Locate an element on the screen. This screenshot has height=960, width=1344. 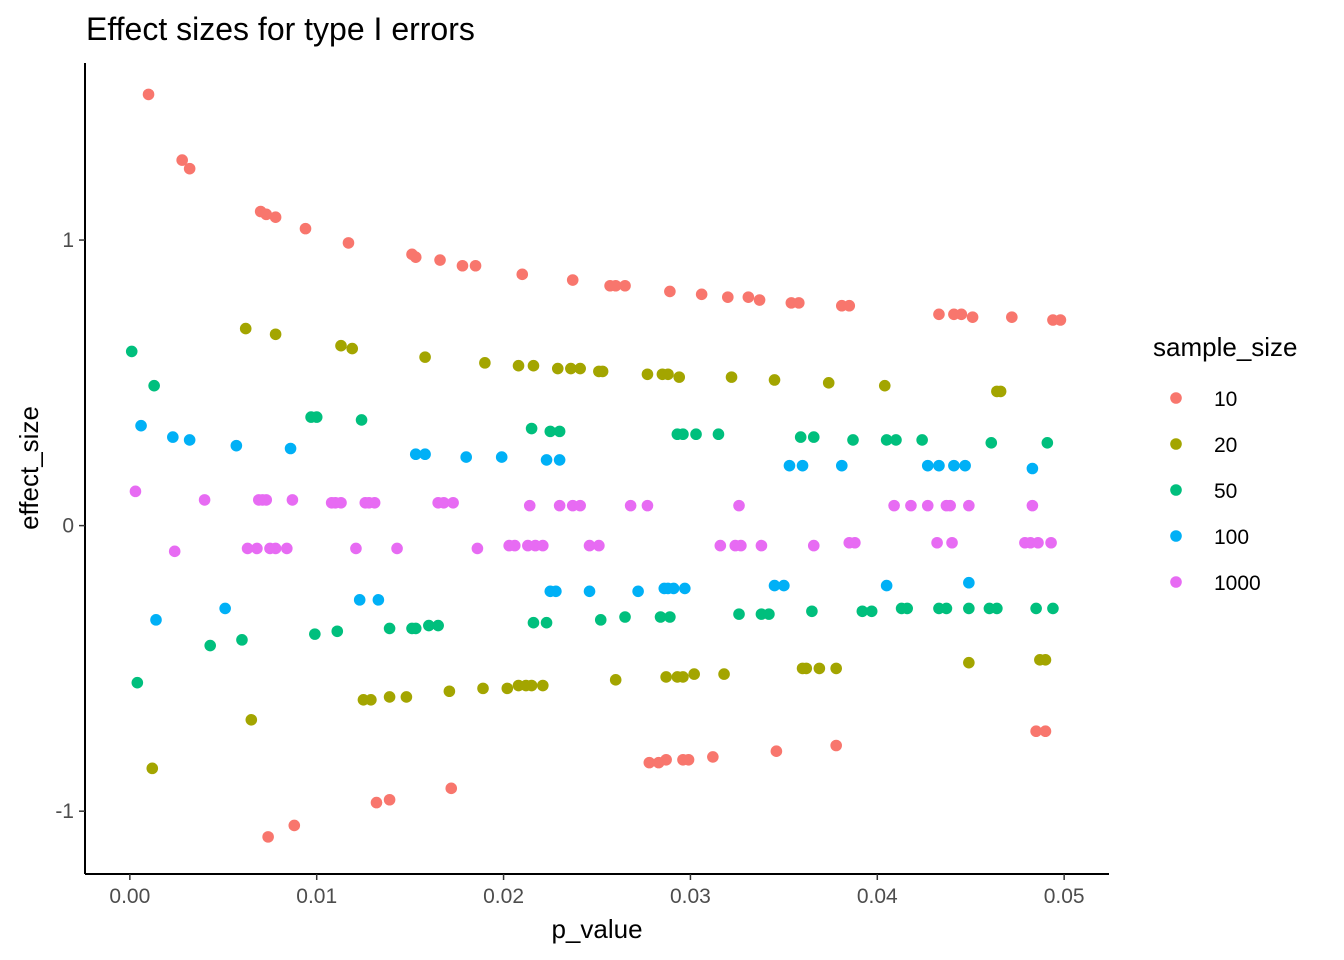
legend-label-20: 20 is located at coordinates (1225, 445).